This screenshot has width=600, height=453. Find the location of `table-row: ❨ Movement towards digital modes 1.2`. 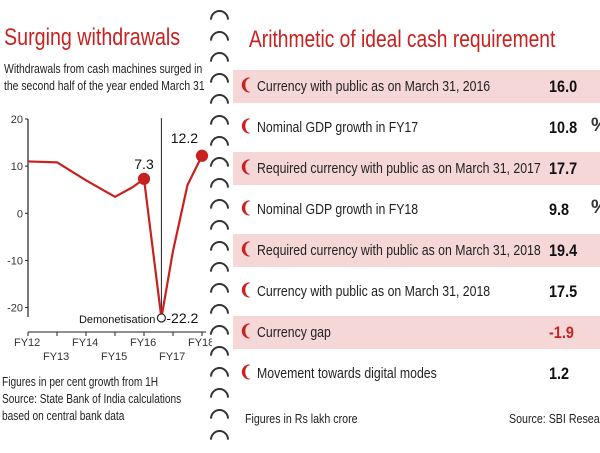

table-row: ❨ Movement towards digital modes 1.2 is located at coordinates (416, 373).